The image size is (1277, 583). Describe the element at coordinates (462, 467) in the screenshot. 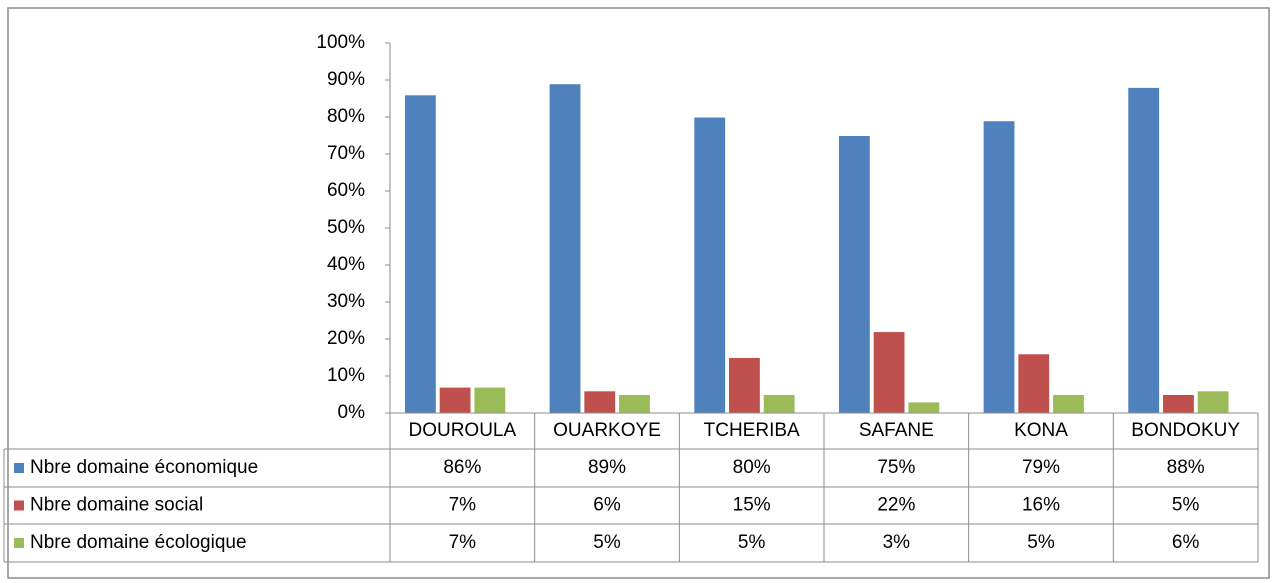

I see `table-value: 86%` at that location.